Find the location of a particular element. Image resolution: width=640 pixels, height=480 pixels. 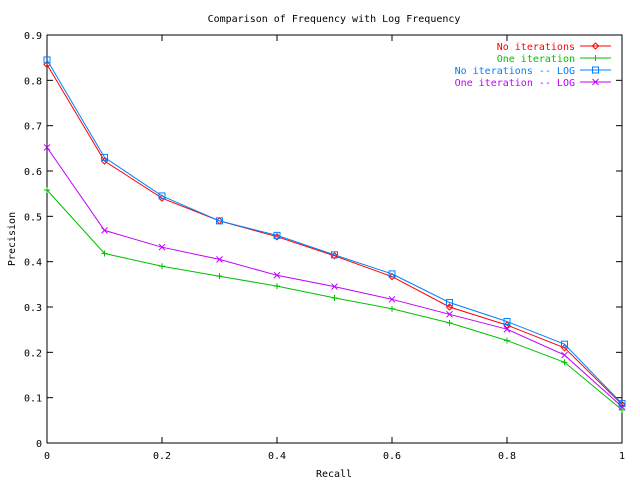

y-tick-label: 0.5 is located at coordinates (33, 217).